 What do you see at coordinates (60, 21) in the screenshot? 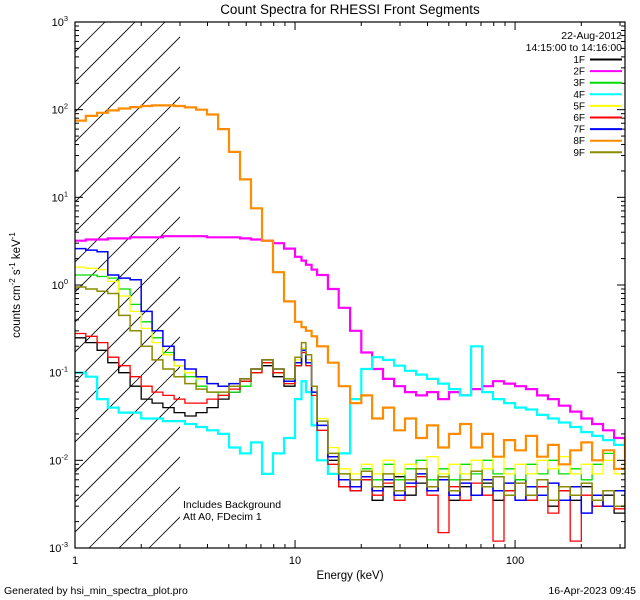
I see `y-tick-label: 10³` at bounding box center [60, 21].